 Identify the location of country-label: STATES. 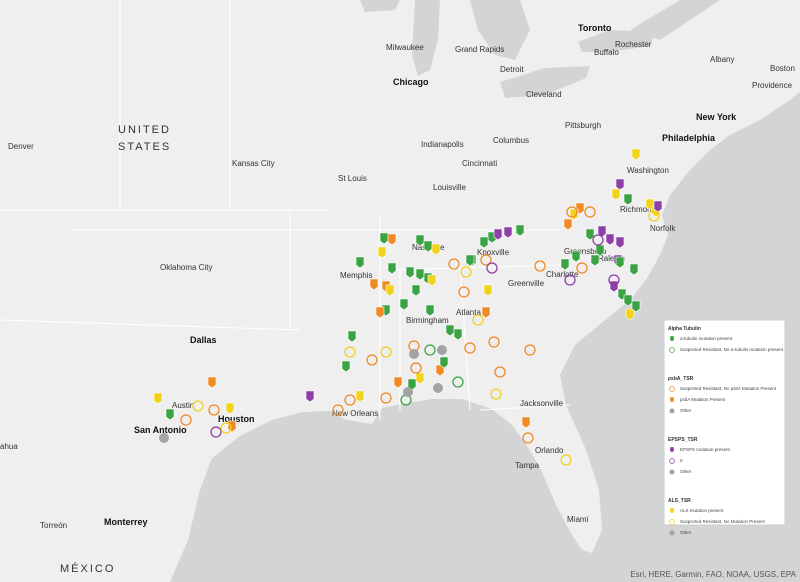
(144, 147).